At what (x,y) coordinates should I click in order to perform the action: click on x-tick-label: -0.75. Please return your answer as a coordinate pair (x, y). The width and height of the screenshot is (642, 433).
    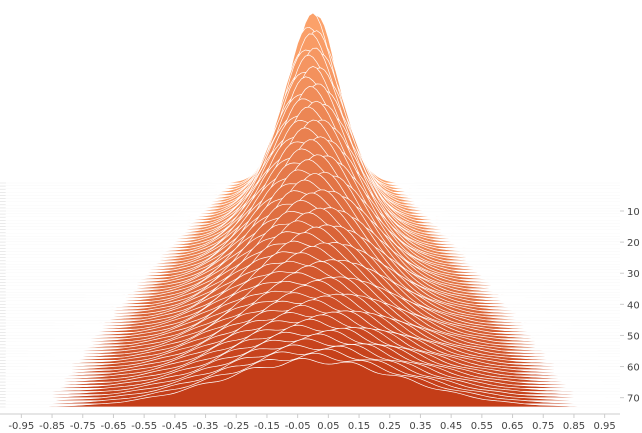
    Looking at the image, I should click on (83, 426).